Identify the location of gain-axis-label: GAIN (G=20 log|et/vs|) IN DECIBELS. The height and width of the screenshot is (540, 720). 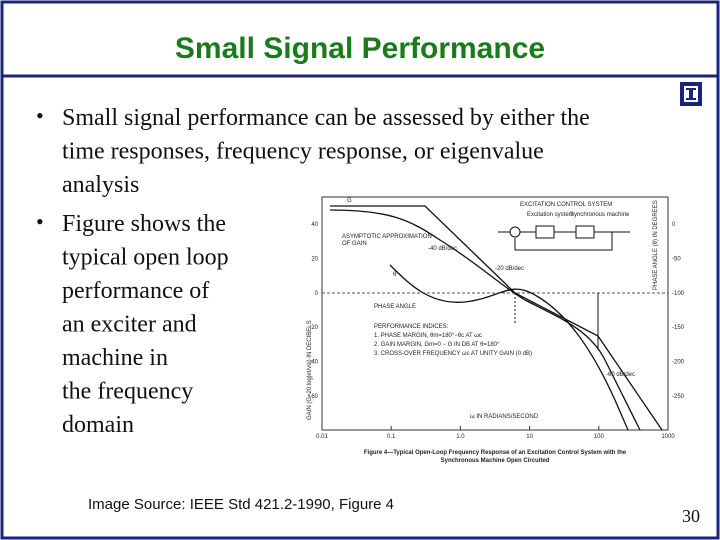
(310, 370).